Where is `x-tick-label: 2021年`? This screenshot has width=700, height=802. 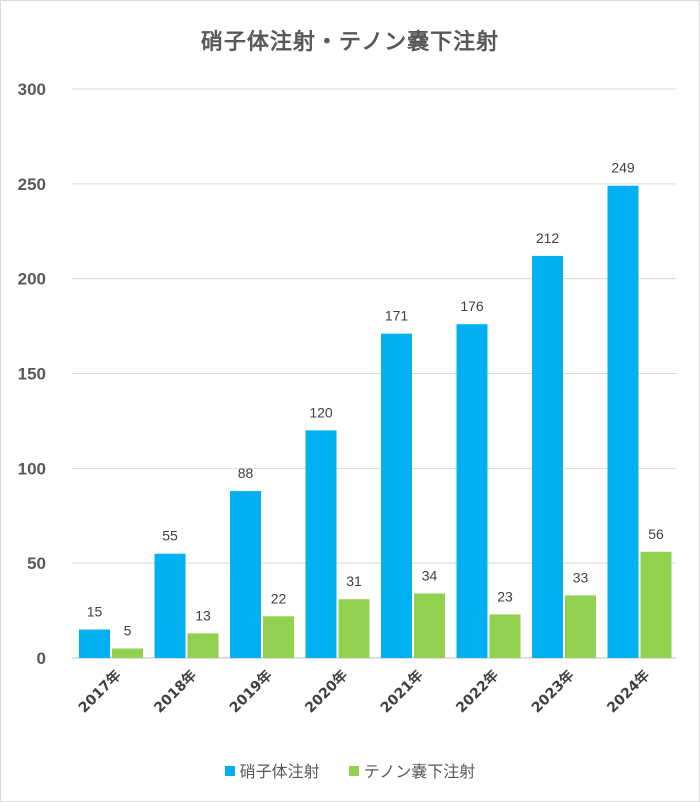
x-tick-label: 2021年 is located at coordinates (401, 691).